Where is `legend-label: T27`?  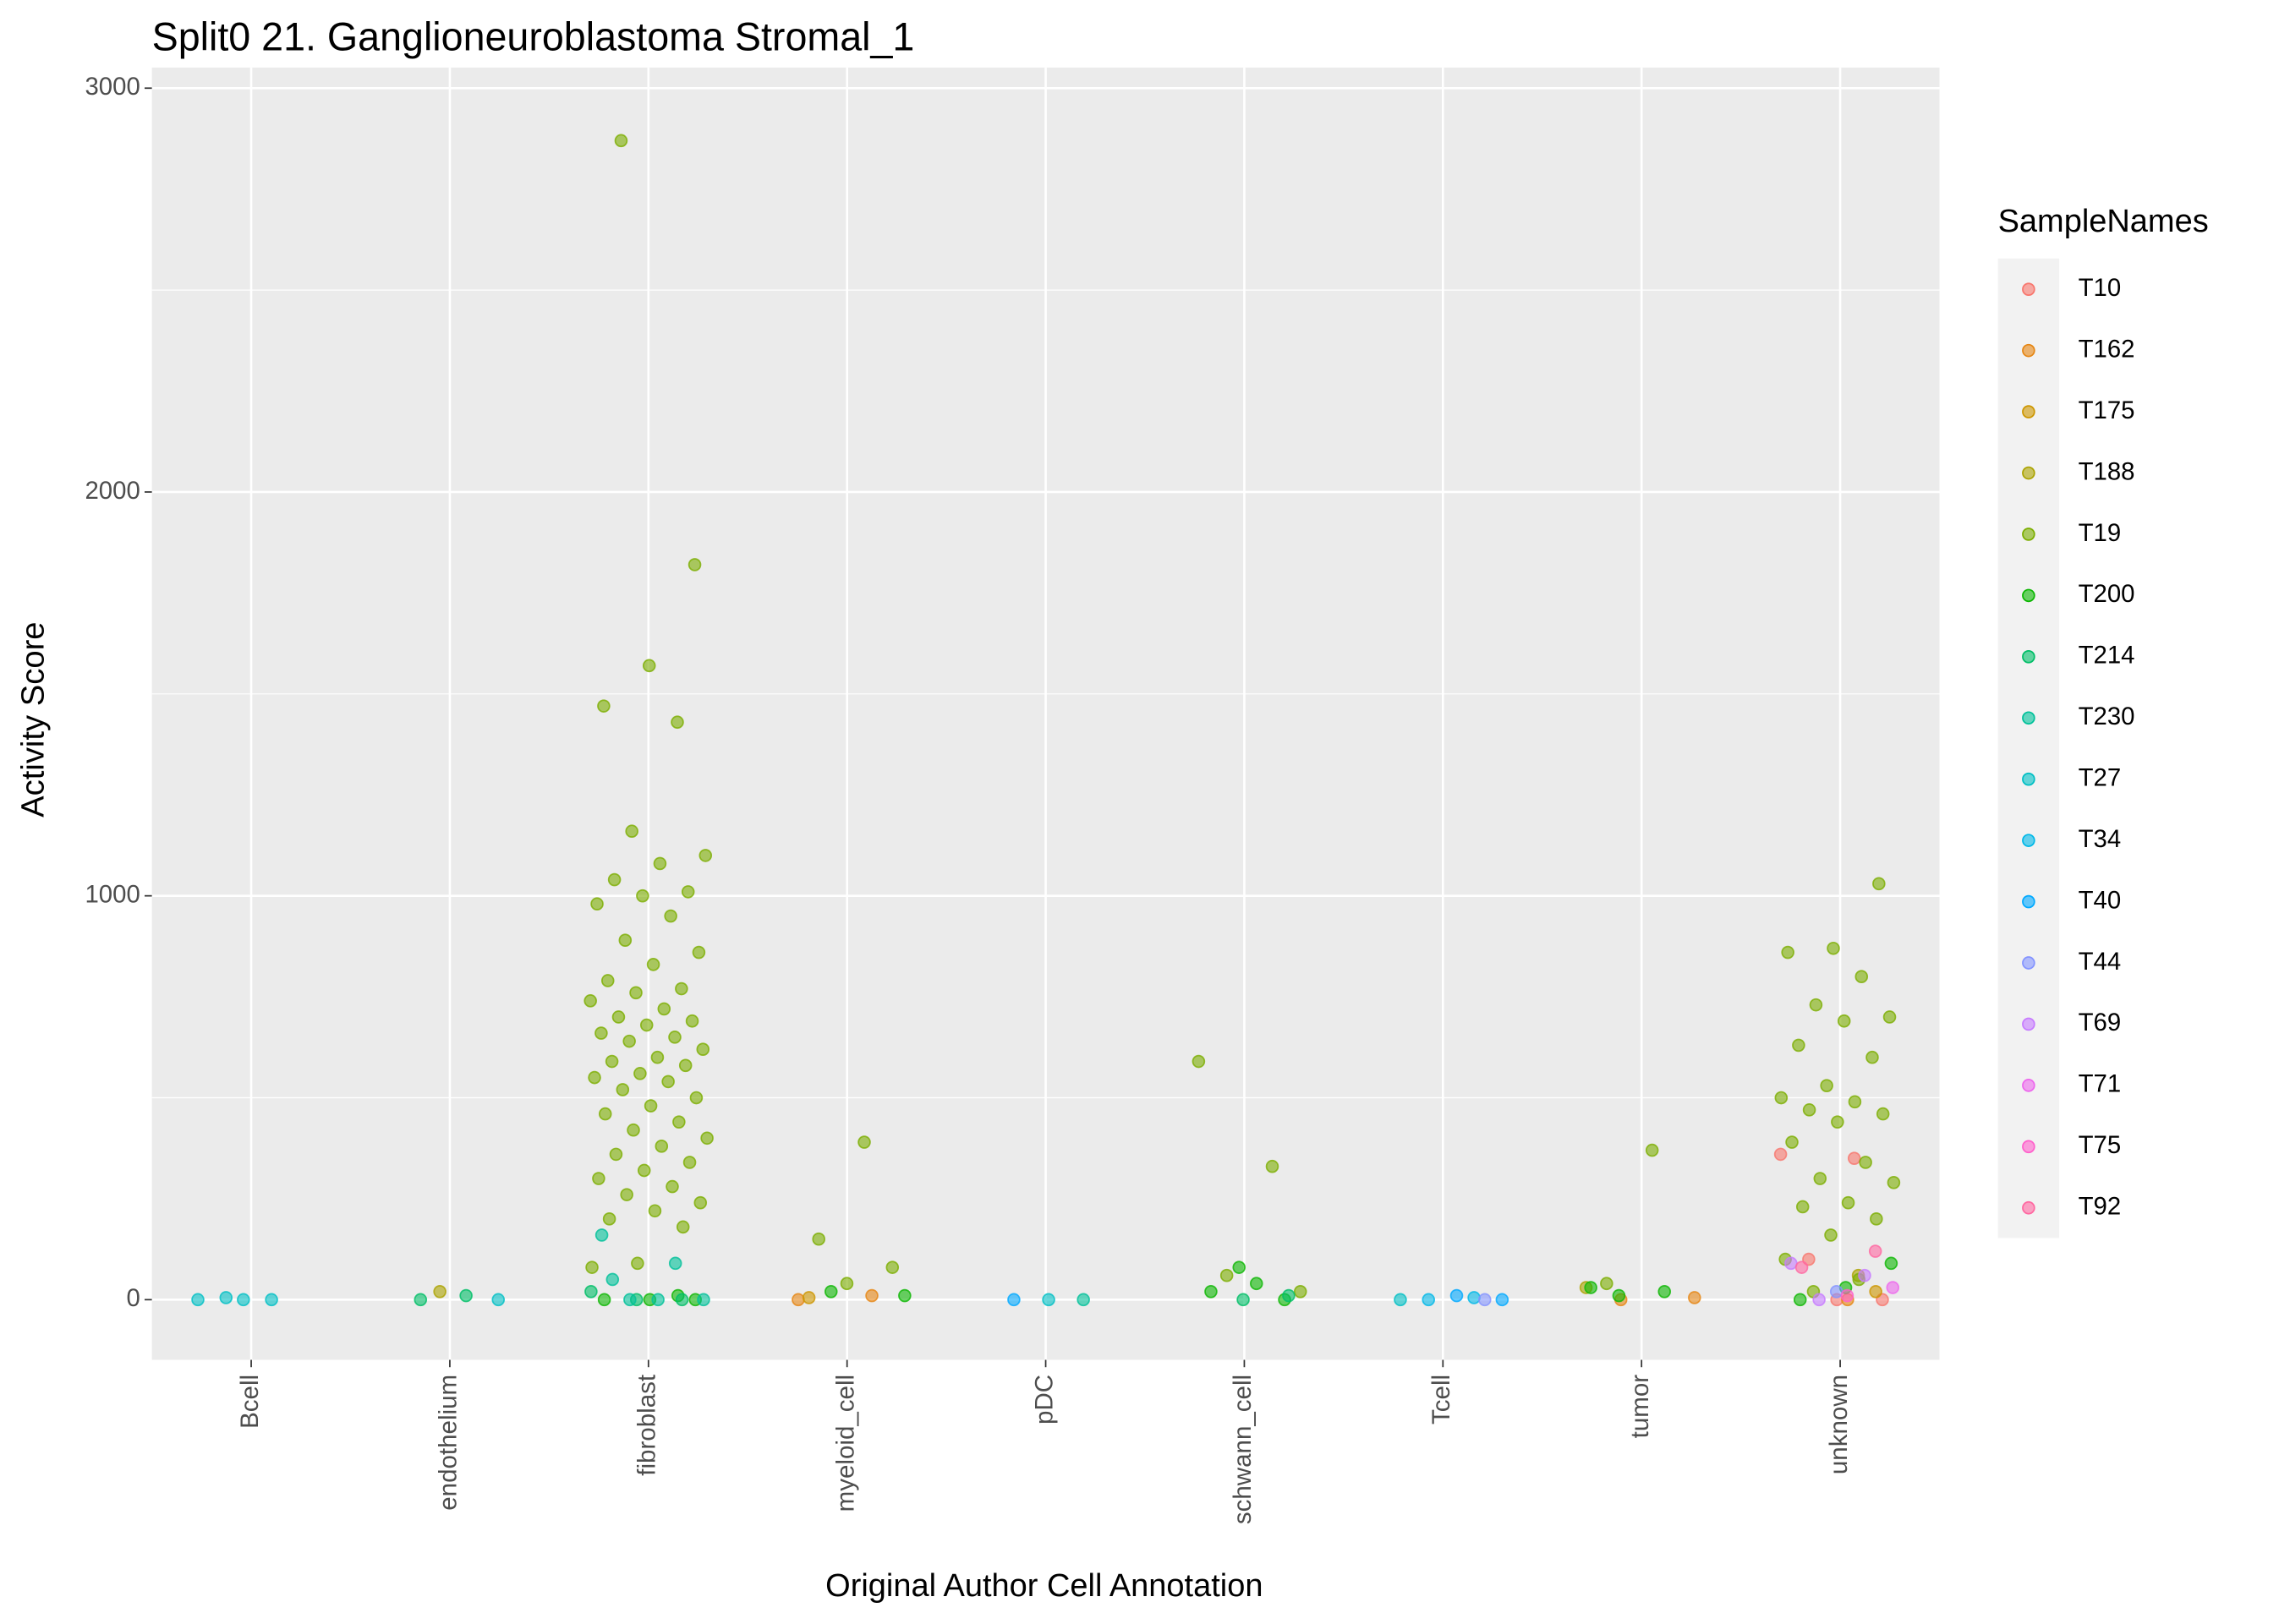
legend-label: T27 is located at coordinates (2100, 777).